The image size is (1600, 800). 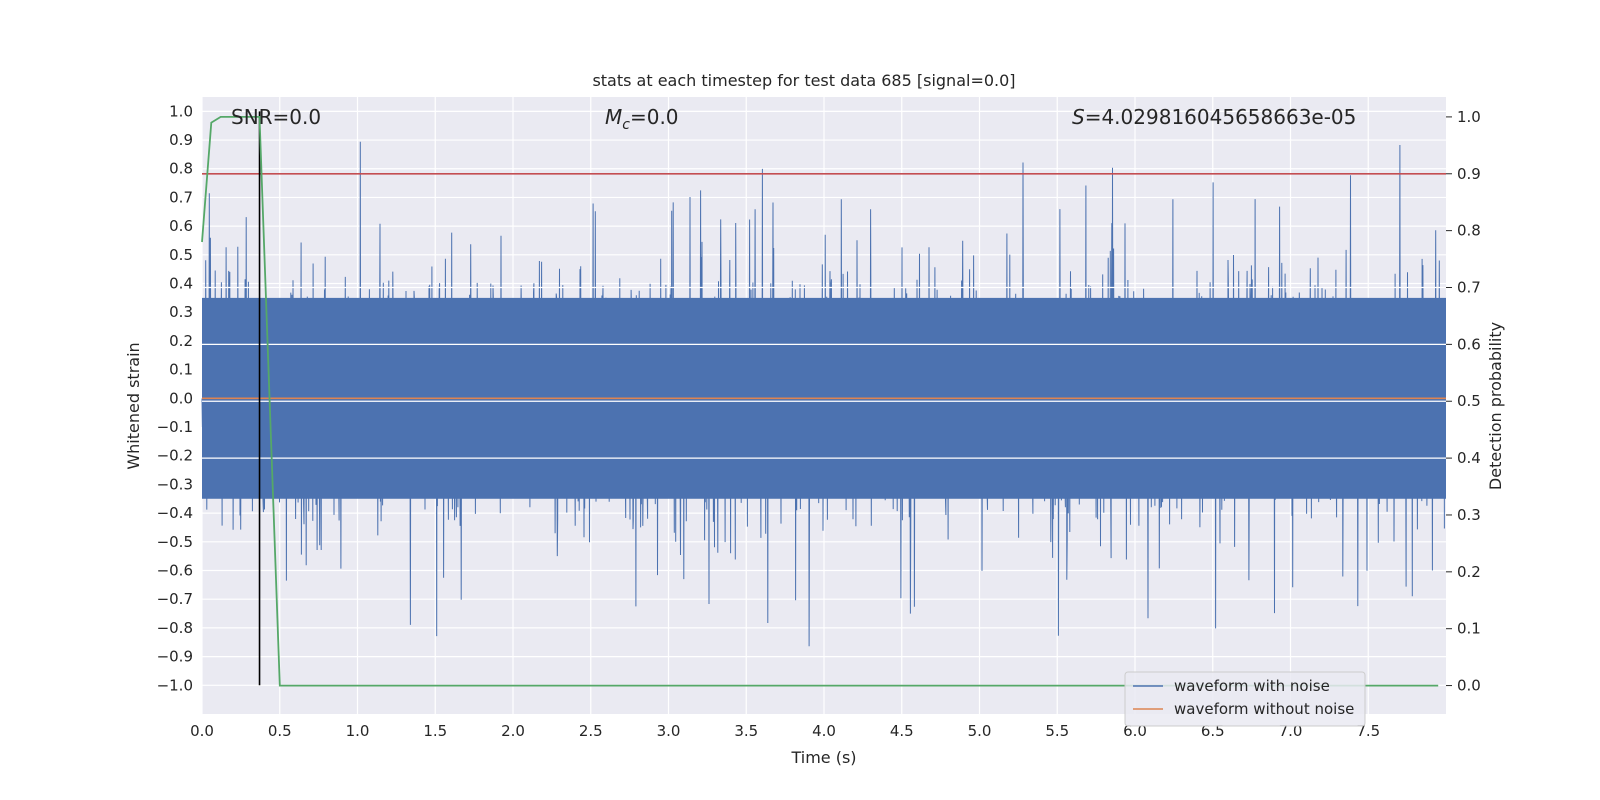 What do you see at coordinates (1469, 117) in the screenshot?
I see `y-right-tick-label: 1.0` at bounding box center [1469, 117].